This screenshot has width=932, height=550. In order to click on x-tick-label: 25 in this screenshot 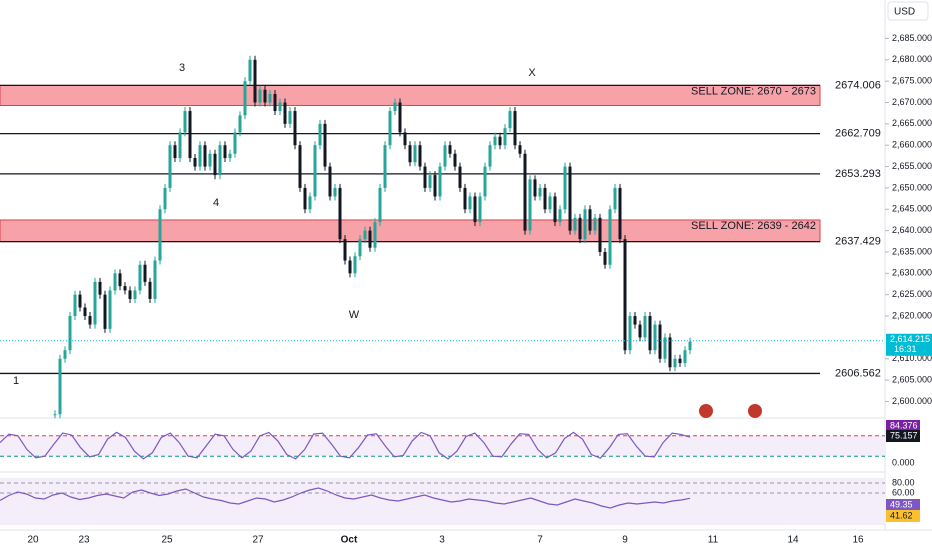, I will do `click(167, 540)`.